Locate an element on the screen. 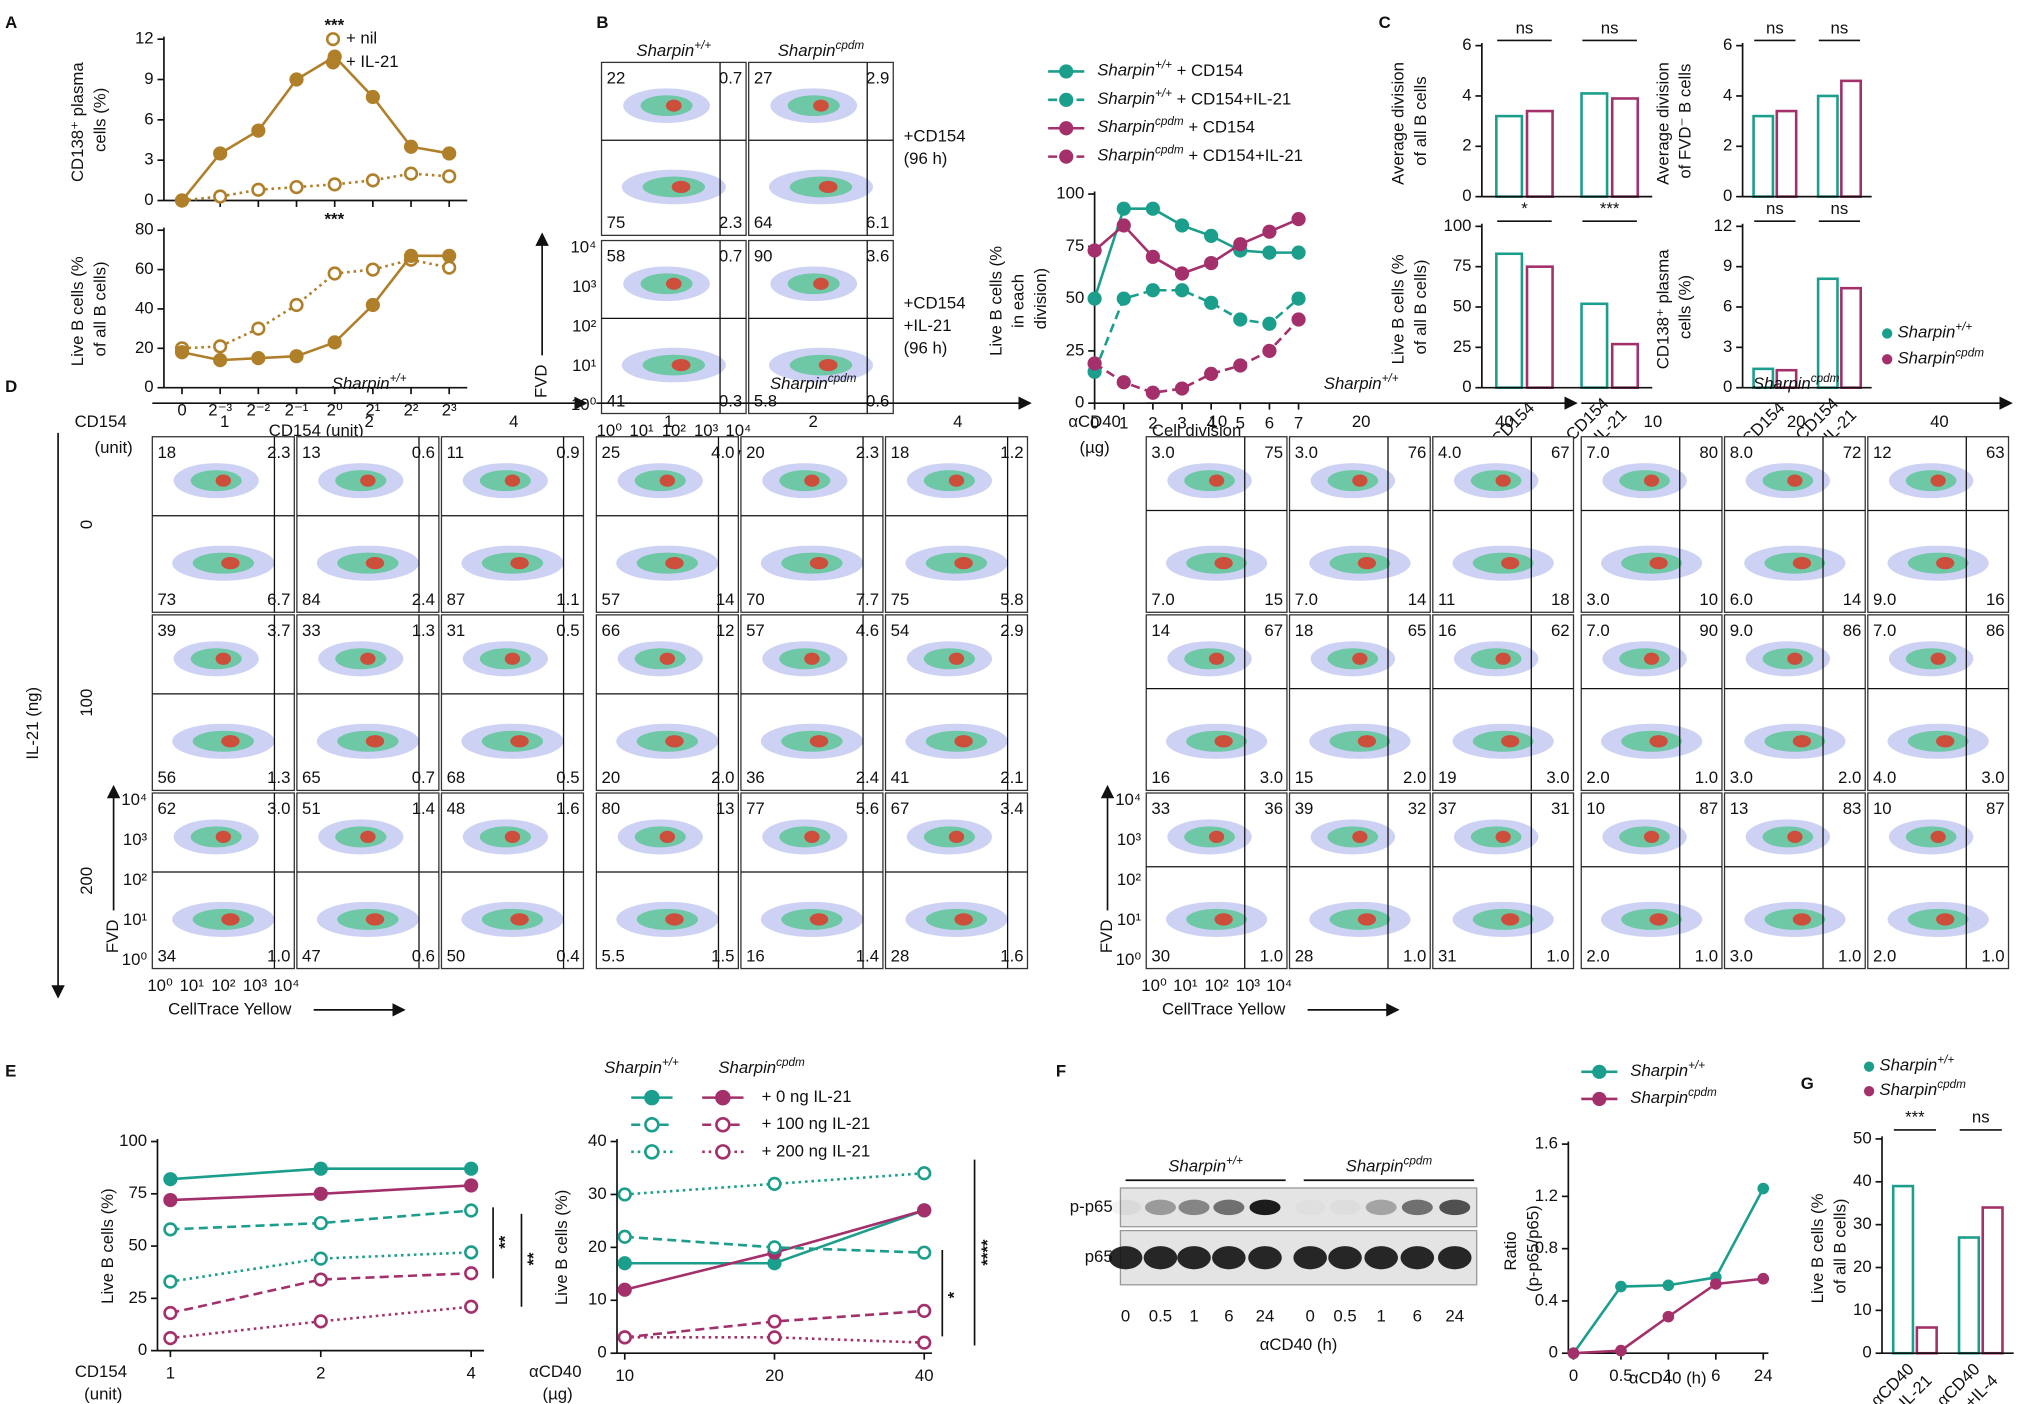 The width and height of the screenshot is (2024, 1404). legend-label: Sharpin+/+ + CD154+IL-21 is located at coordinates (1194, 97).